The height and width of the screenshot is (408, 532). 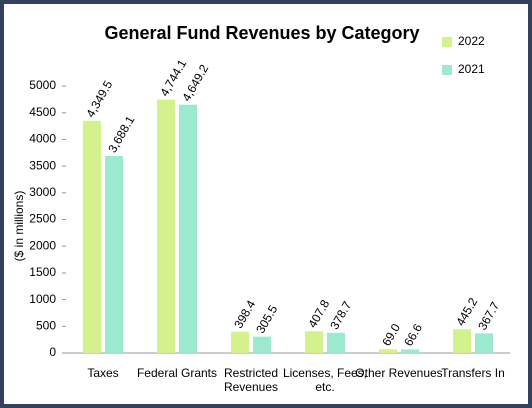 I want to click on legend-label: 2021, so click(x=471, y=69).